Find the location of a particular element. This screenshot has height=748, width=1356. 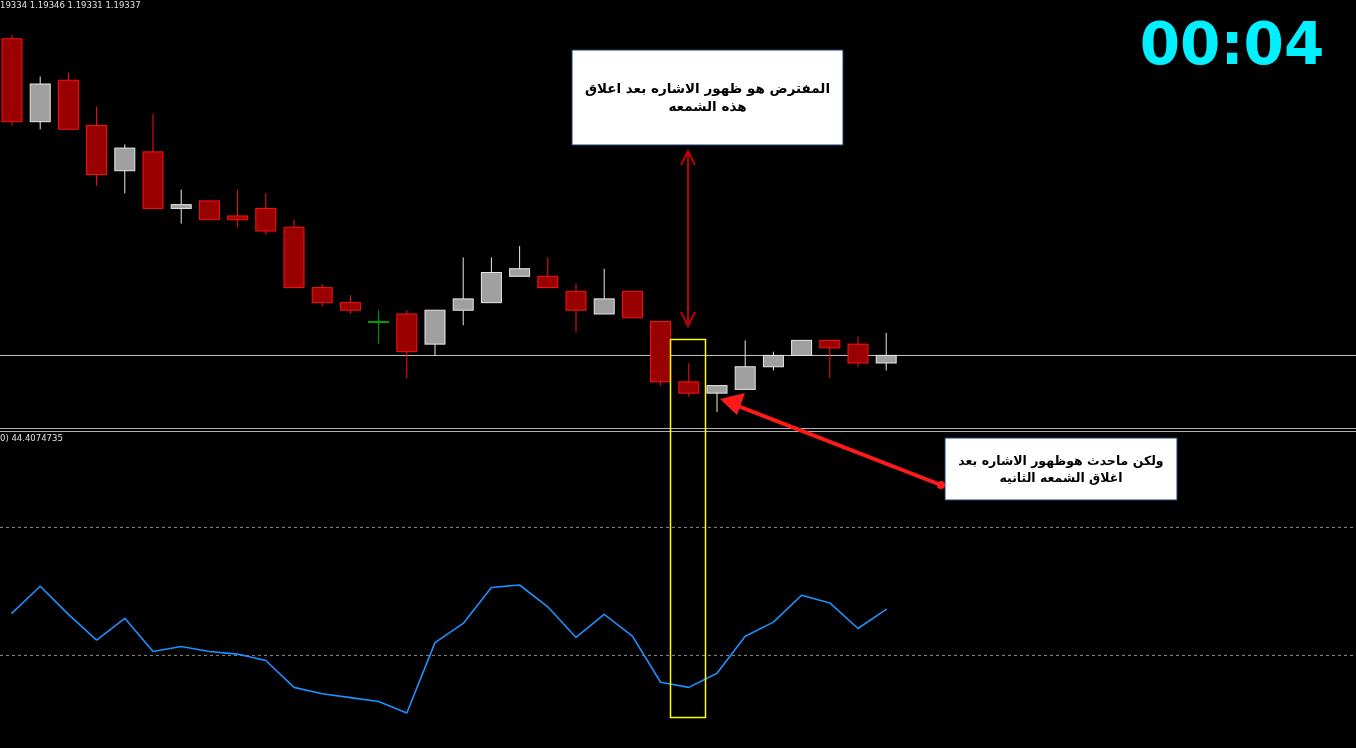

text: 19334 1.19346 1.19331 1.19337 is located at coordinates (70, 5).